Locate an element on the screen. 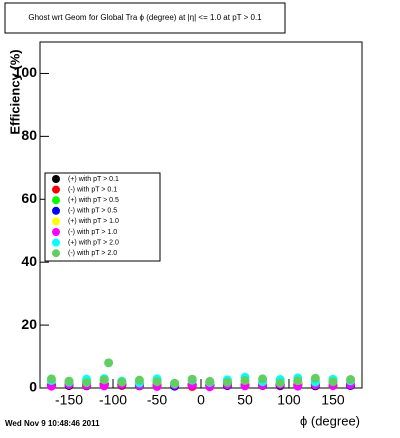 The width and height of the screenshot is (400, 438). legend-label: (+) with pT > 0.5 is located at coordinates (93, 200).